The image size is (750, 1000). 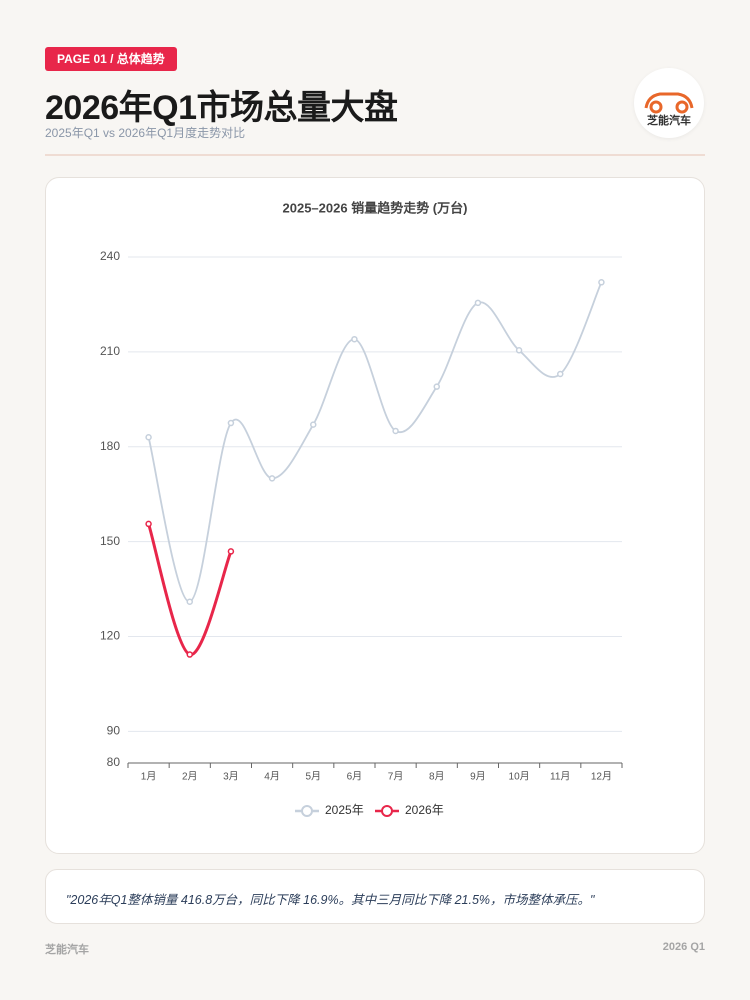 What do you see at coordinates (110, 256) in the screenshot?
I see `y-tick-label: 240` at bounding box center [110, 256].